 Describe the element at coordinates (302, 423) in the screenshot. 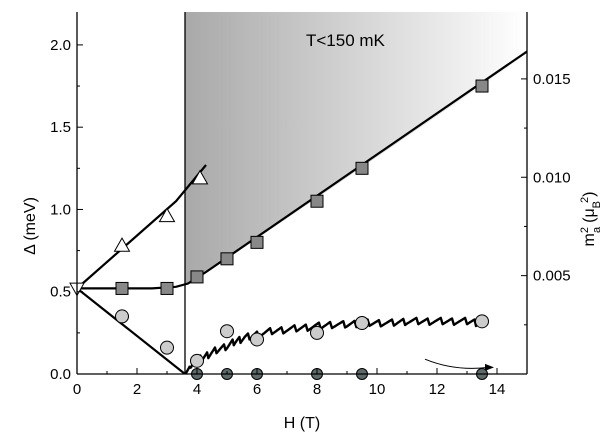

I see `x-axis-title: H (T)` at that location.